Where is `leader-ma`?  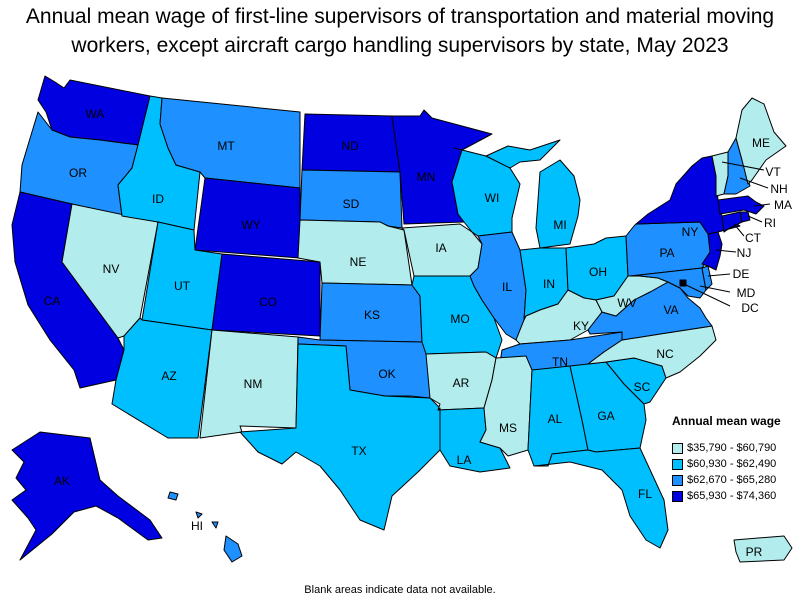
leader-ma is located at coordinates (762, 205).